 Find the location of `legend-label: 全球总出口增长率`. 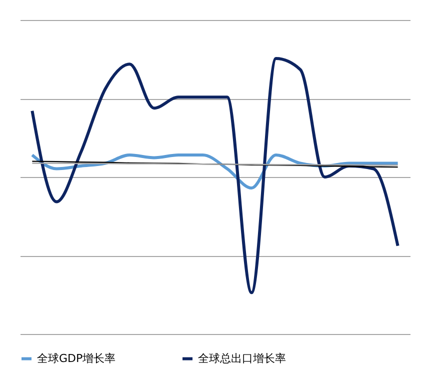

legend-label: 全球总出口增长率 is located at coordinates (242, 358).